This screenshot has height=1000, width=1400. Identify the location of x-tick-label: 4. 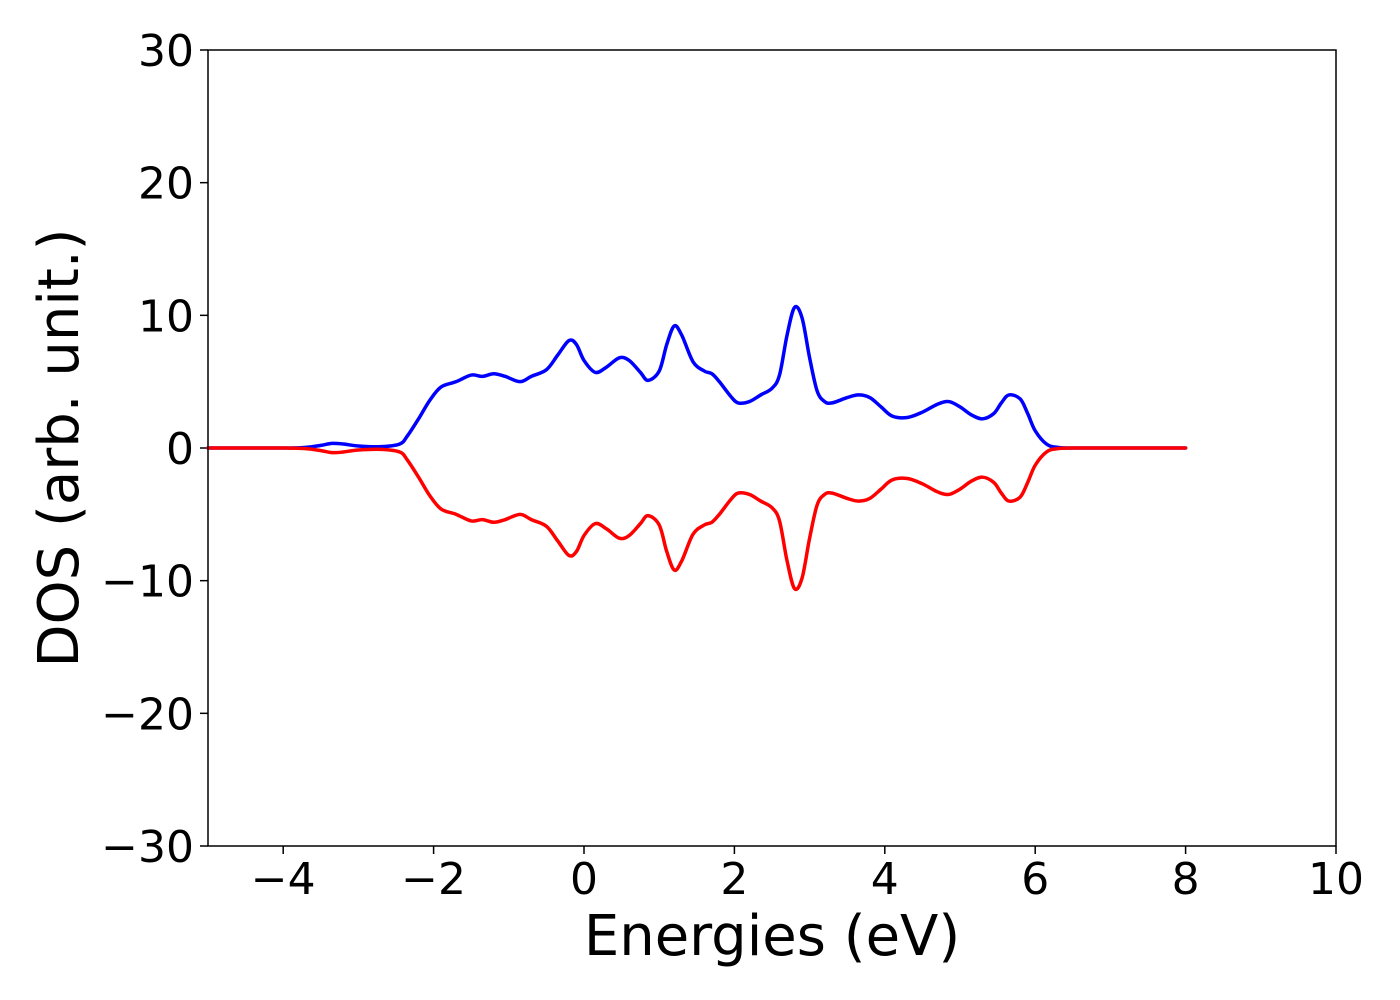
(885, 879).